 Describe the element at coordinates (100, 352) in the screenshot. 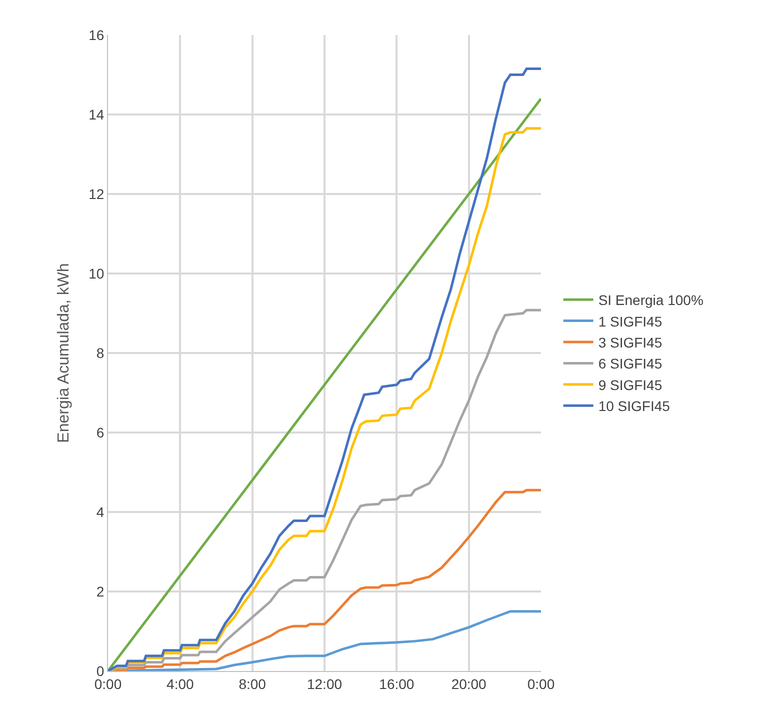

I see `y-tick-label: 8` at that location.